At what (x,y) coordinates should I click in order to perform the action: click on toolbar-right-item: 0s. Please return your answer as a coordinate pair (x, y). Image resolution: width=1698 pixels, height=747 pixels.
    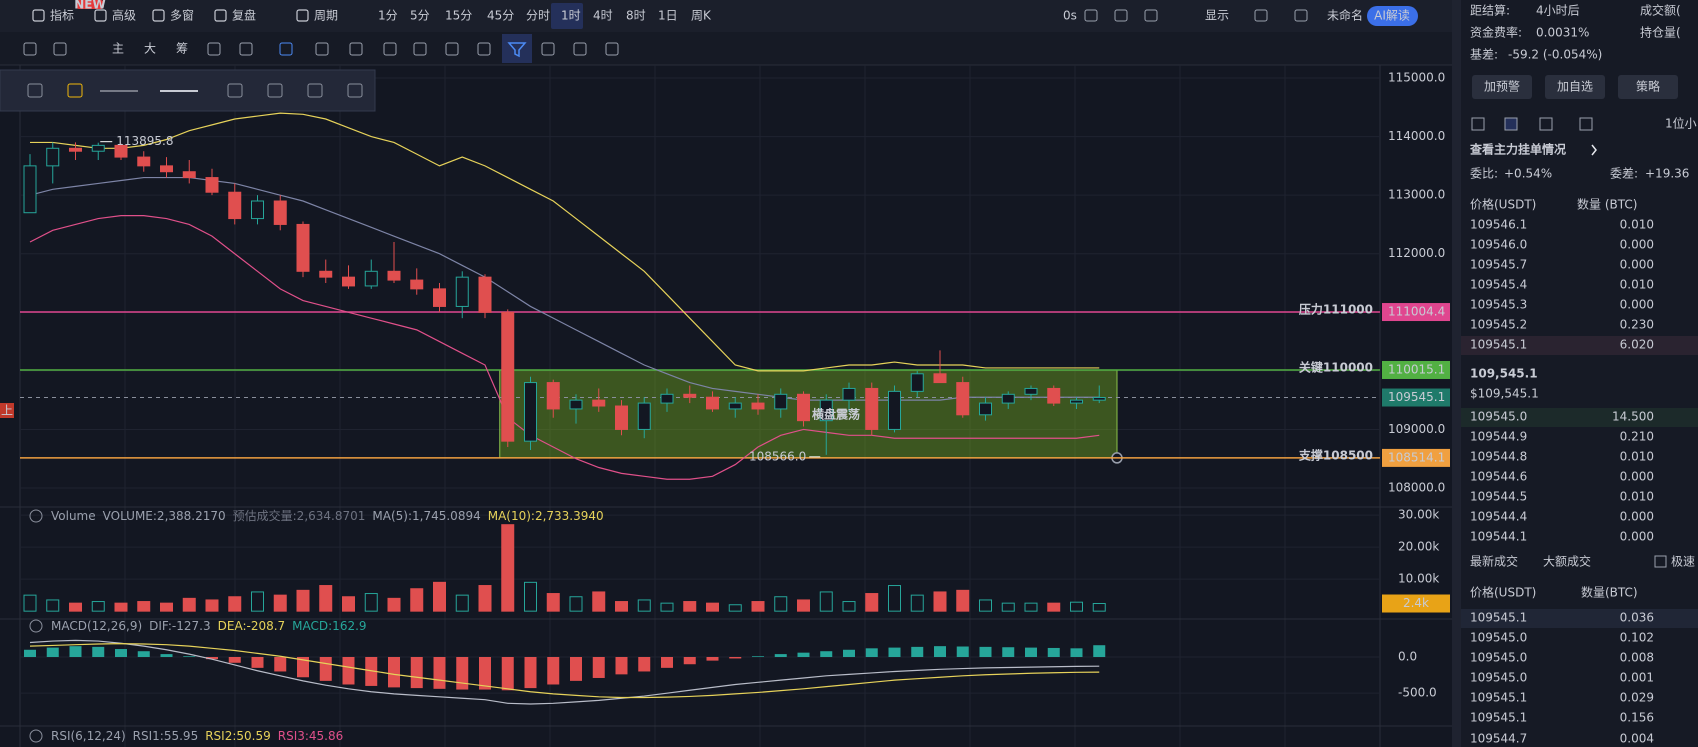
    Looking at the image, I should click on (1070, 16).